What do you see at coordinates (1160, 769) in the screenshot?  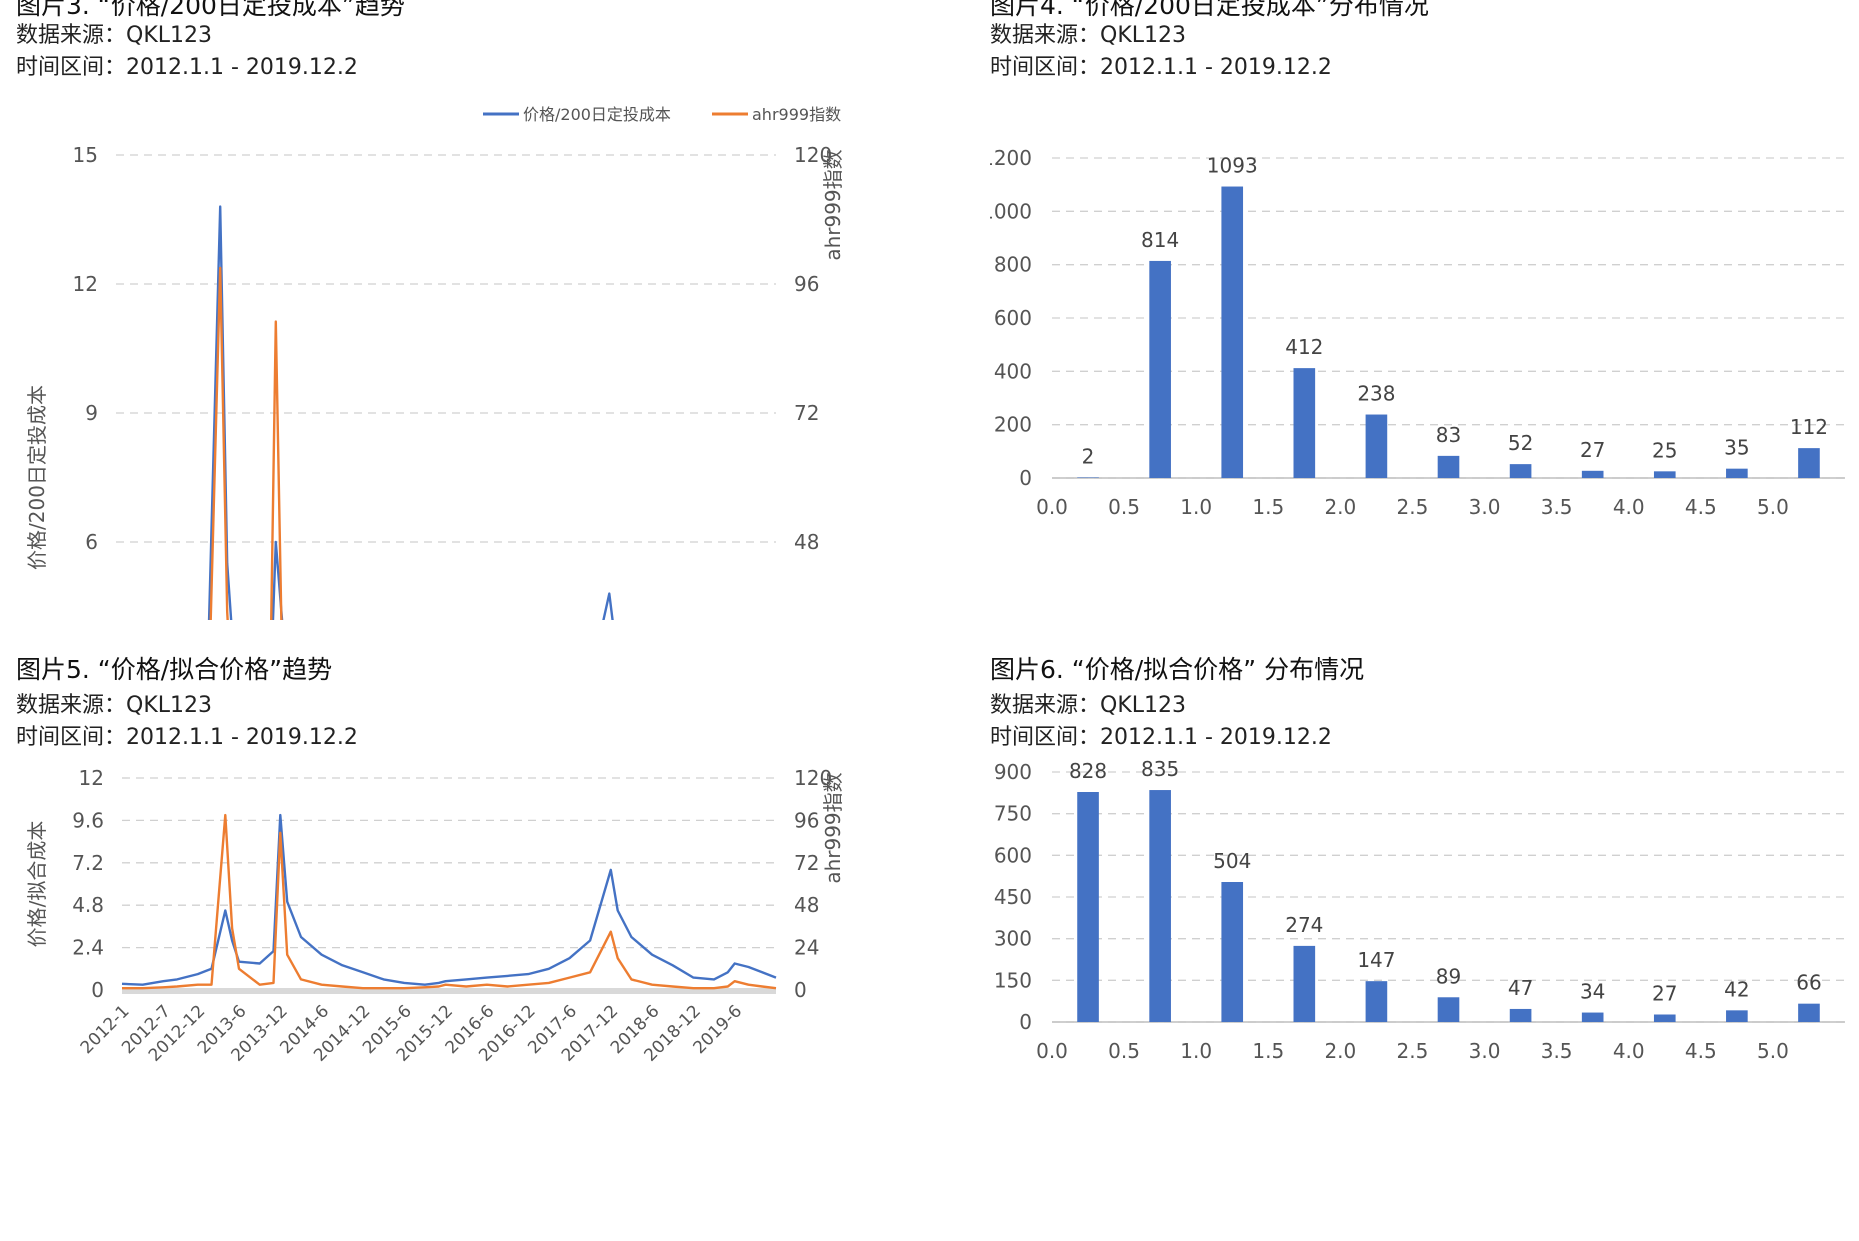 I see `data-label: 835` at bounding box center [1160, 769].